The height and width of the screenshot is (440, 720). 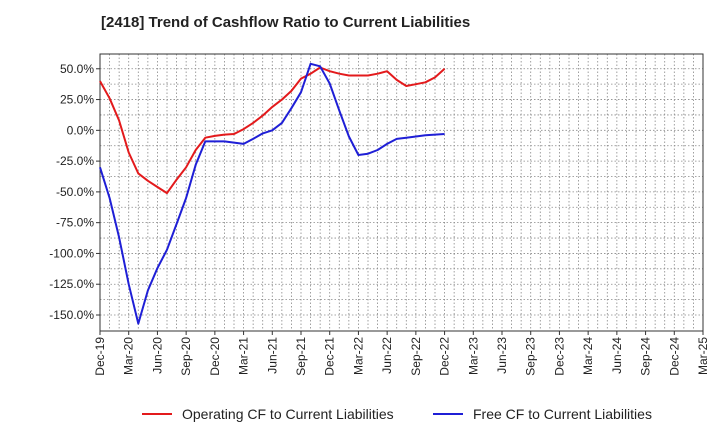 What do you see at coordinates (531, 356) in the screenshot?
I see `x-tick-label: Sep-23` at bounding box center [531, 356].